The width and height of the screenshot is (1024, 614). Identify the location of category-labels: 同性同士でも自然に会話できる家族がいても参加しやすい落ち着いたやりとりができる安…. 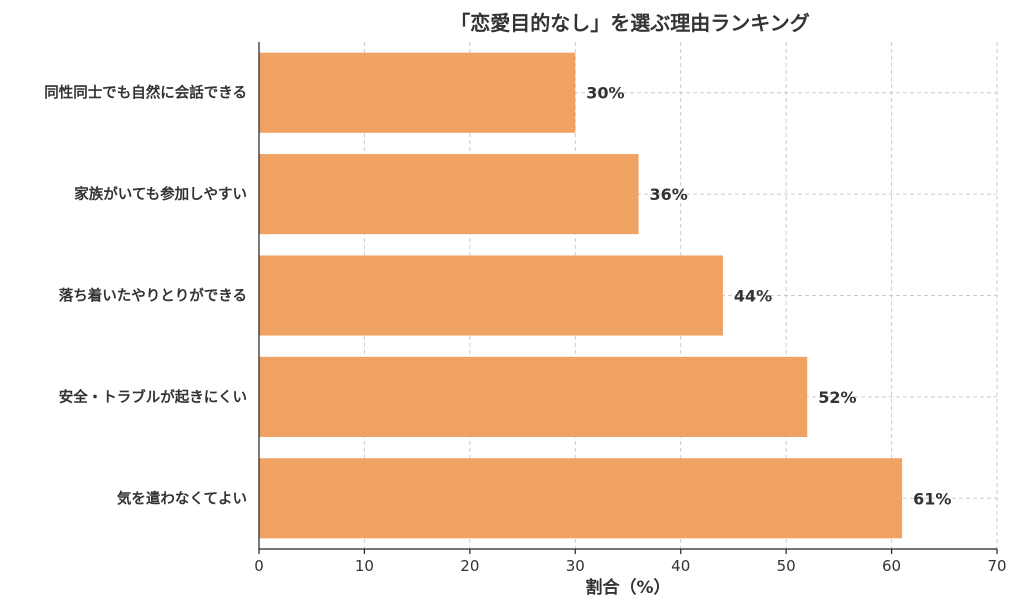
(145, 296).